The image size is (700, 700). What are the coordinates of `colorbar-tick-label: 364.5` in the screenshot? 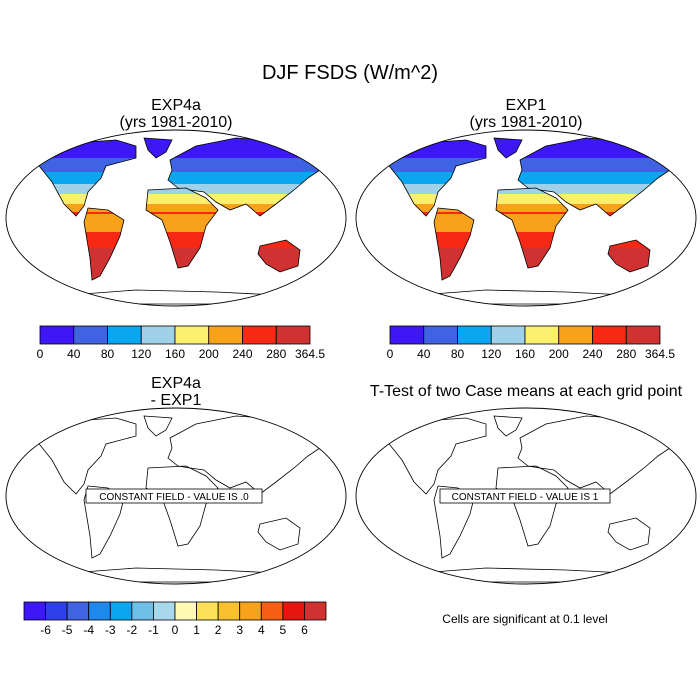 It's located at (660, 354).